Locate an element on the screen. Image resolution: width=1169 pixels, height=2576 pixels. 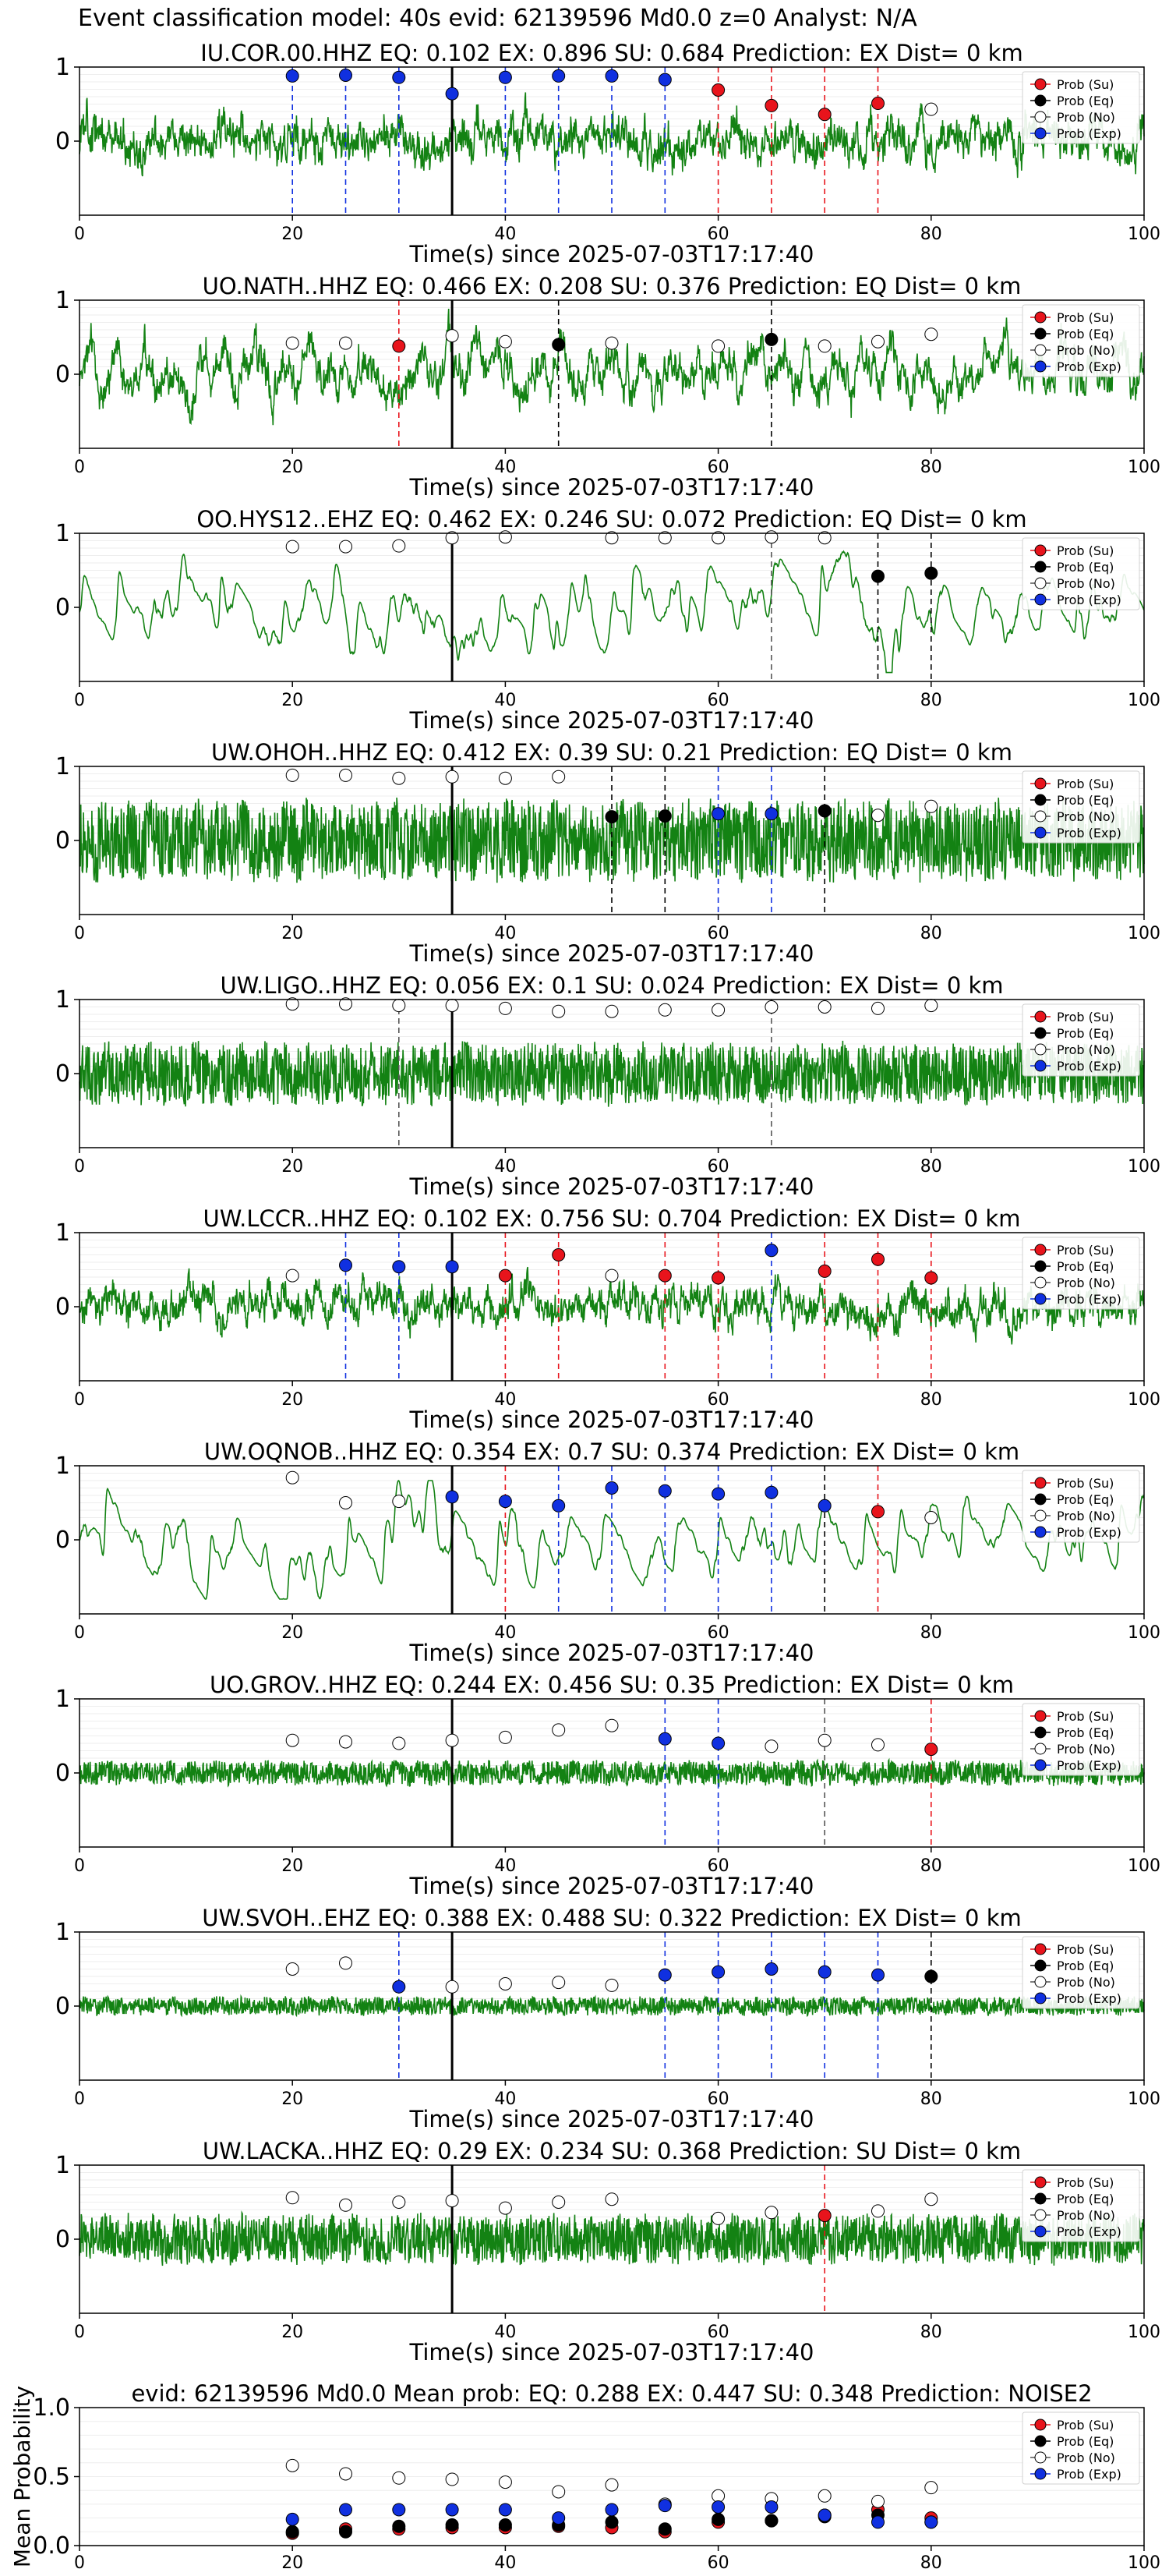
x-tick-label: 100 is located at coordinates (1144, 1633).